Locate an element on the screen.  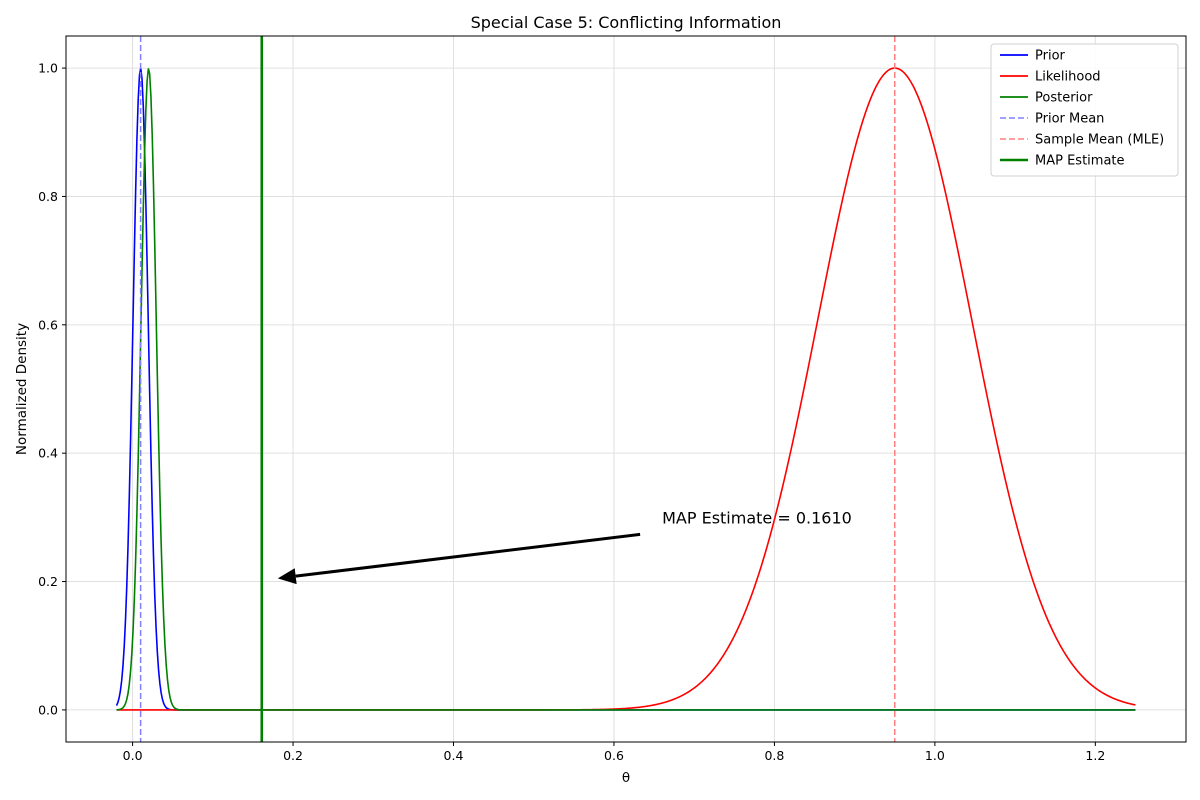
legend-box is located at coordinates (1084, 110).